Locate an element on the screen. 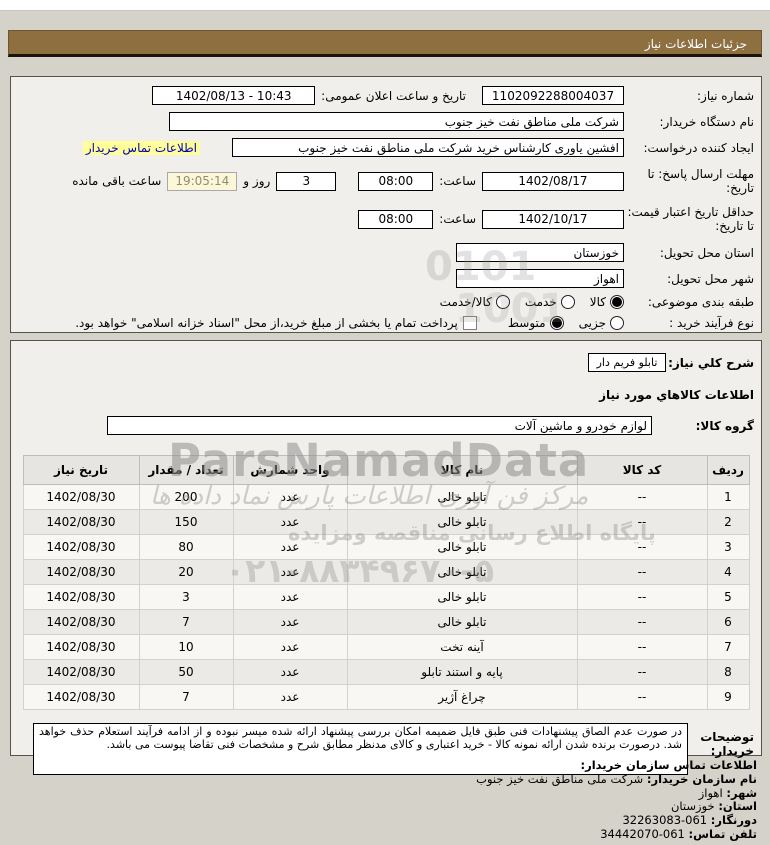 The image size is (770, 845). contact-phone-line: تلفن تماس: 34442070-061 is located at coordinates (678, 833).